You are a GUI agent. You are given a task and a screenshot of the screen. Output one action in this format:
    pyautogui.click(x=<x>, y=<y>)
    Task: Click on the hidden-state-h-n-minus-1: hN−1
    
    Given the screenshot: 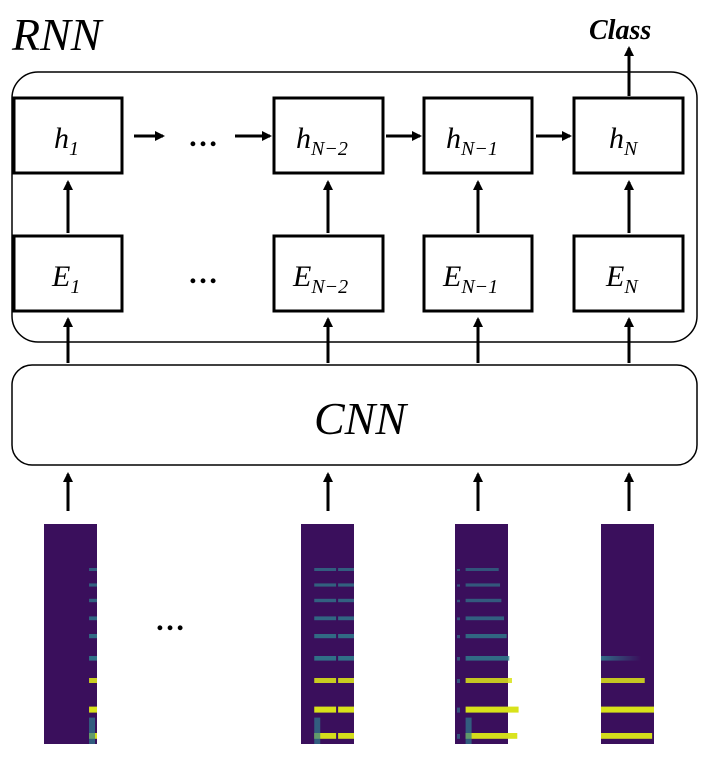 What is the action you would take?
    pyautogui.click(x=478, y=135)
    